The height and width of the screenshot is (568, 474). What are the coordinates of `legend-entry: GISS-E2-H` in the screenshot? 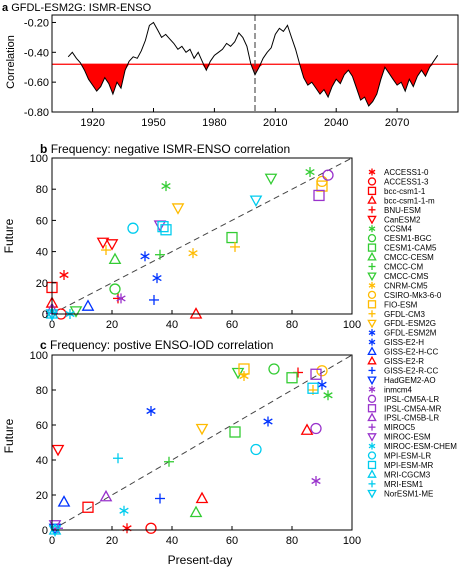 It's located at (396, 342).